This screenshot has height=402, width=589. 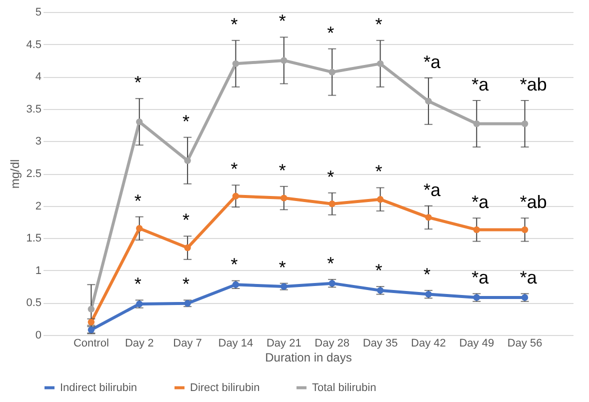 I want to click on legend-label: Direct bilirubin, so click(x=225, y=388).